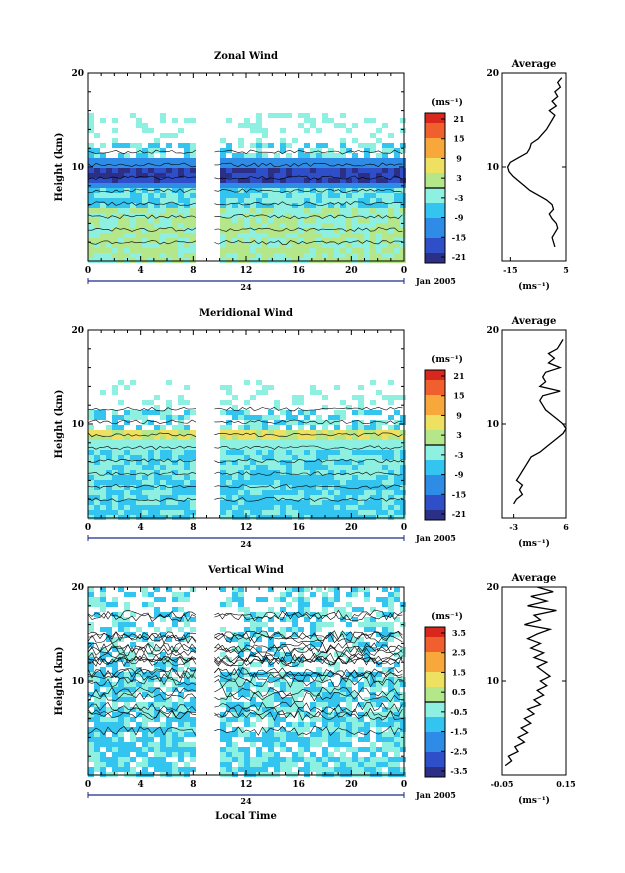  I want to click on contour-line, so click(245, 422).